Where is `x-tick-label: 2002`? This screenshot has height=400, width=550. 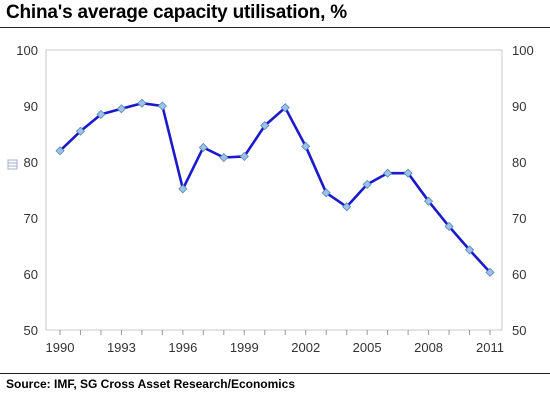
x-tick-label: 2002 is located at coordinates (305, 347).